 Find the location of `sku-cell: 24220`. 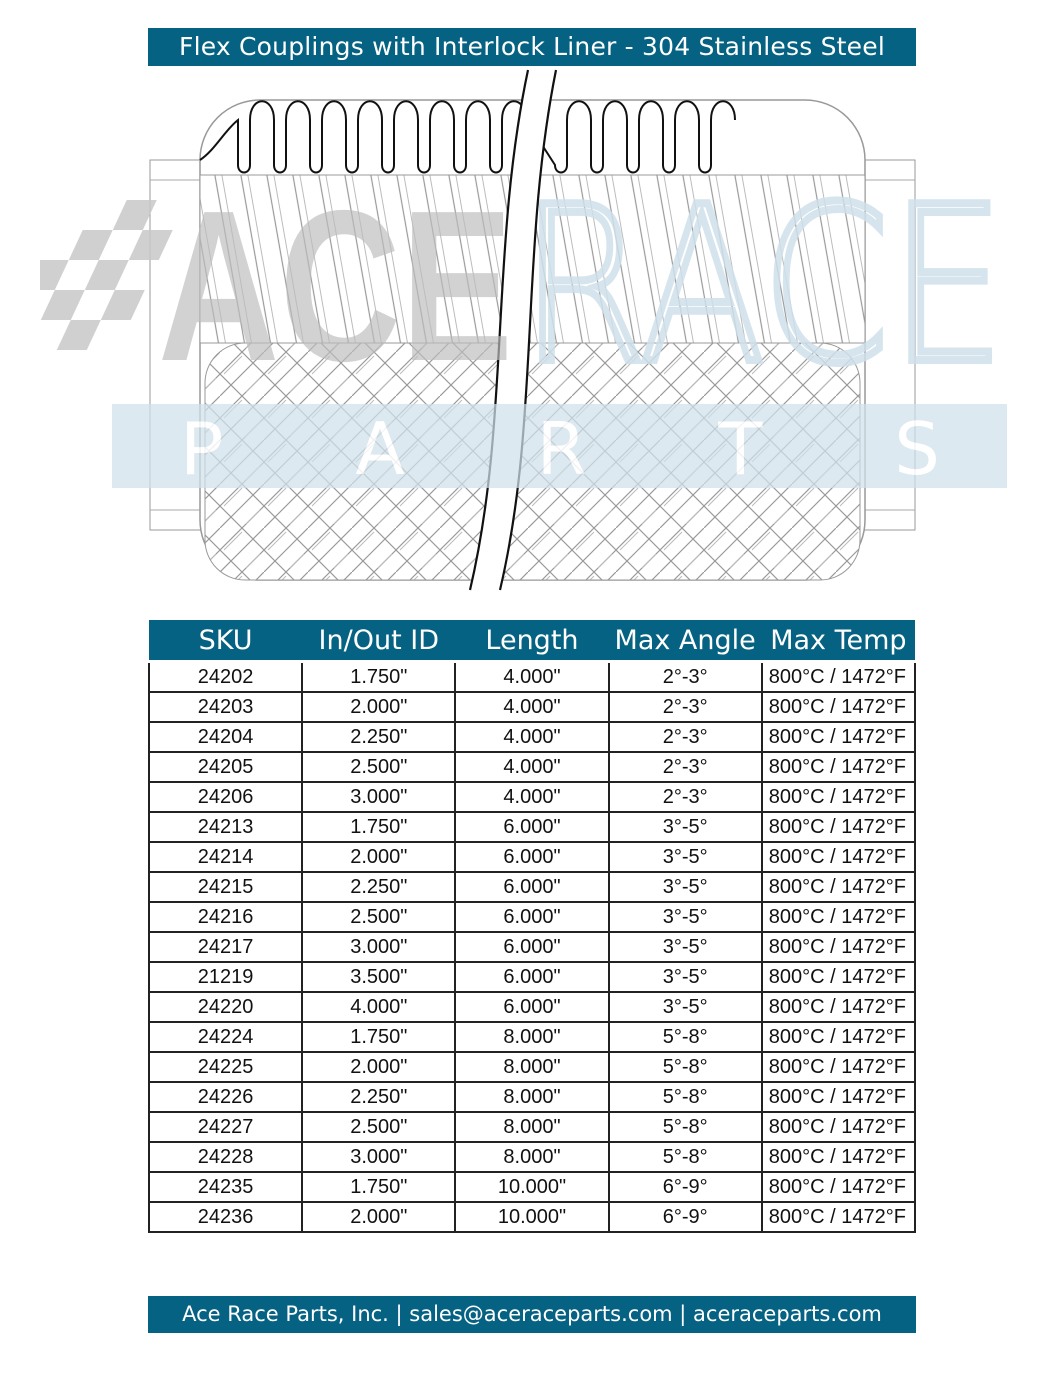

sku-cell: 24220 is located at coordinates (225, 1007).